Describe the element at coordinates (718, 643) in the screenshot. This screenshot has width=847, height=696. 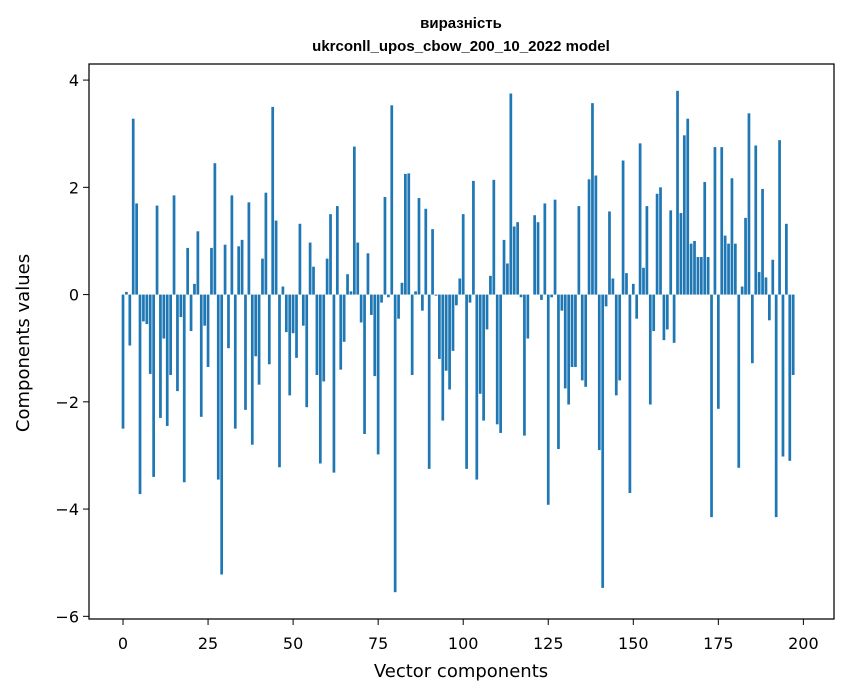
I see `x-tick-label: 175` at that location.